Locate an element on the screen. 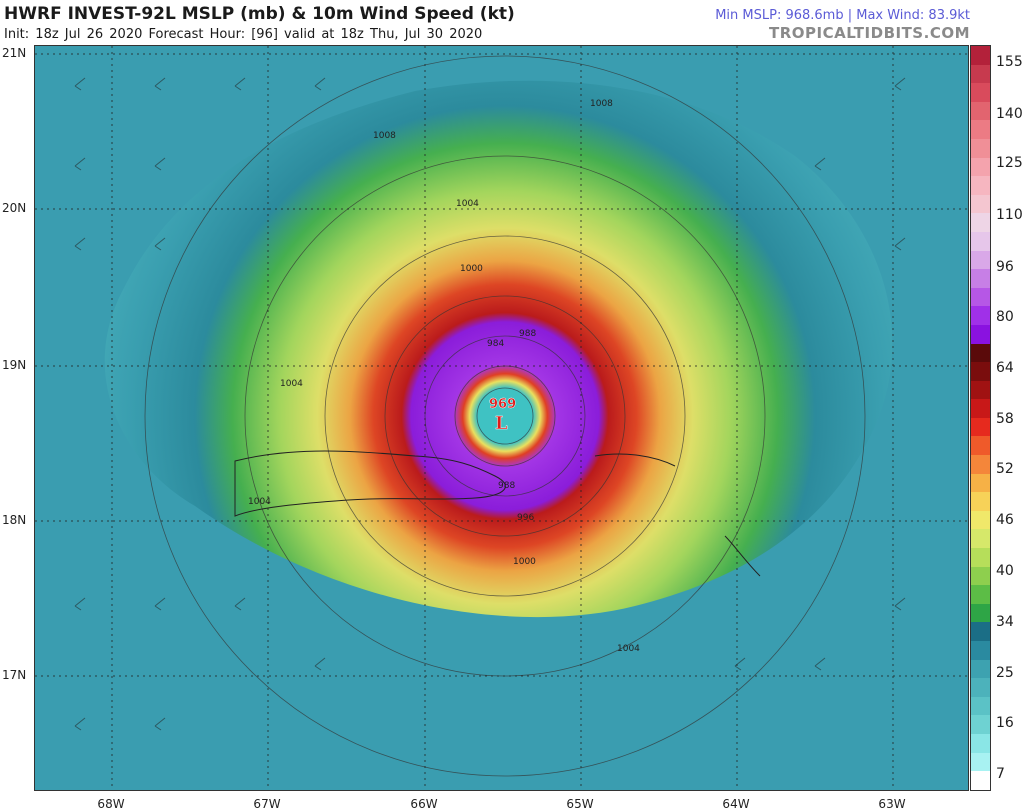 This screenshot has width=1024, height=811. wind-colorbar is located at coordinates (980, 418).